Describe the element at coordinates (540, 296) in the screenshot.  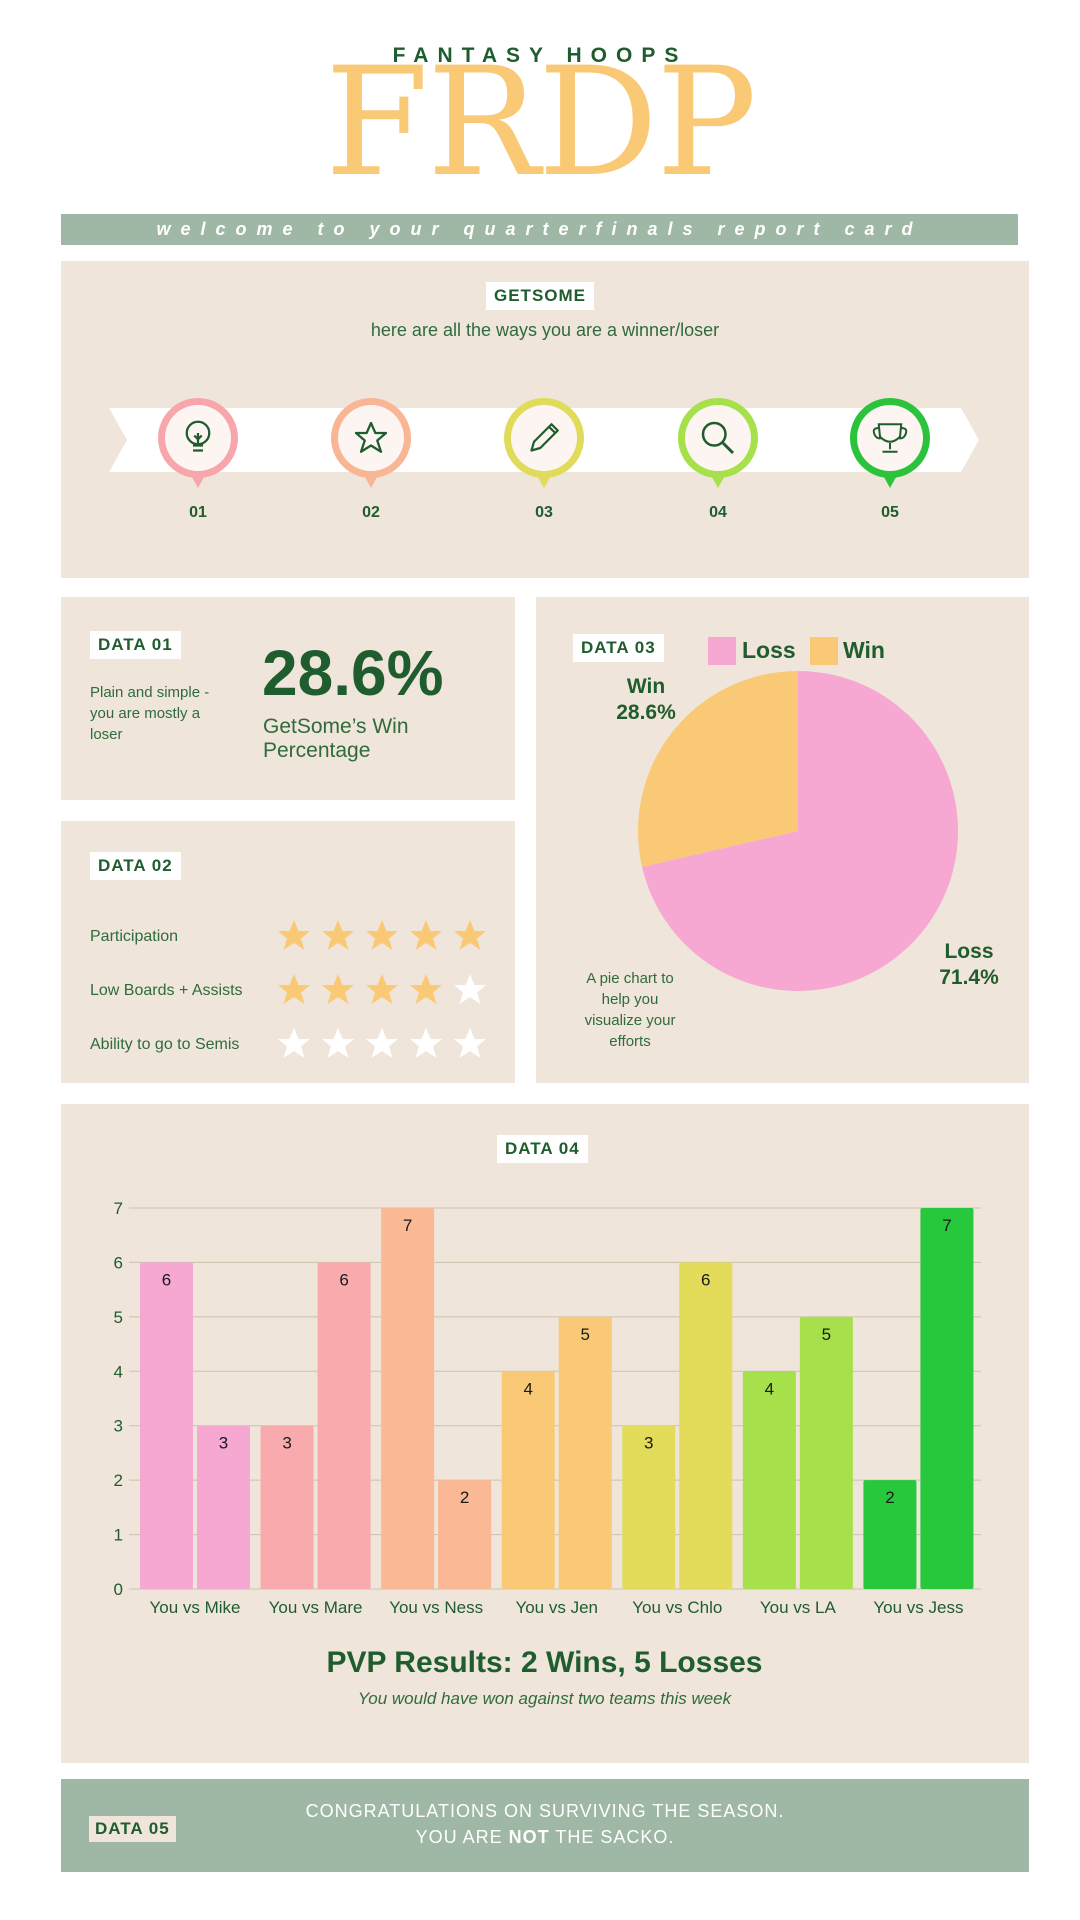
I see `team-tag: GETSOME` at that location.